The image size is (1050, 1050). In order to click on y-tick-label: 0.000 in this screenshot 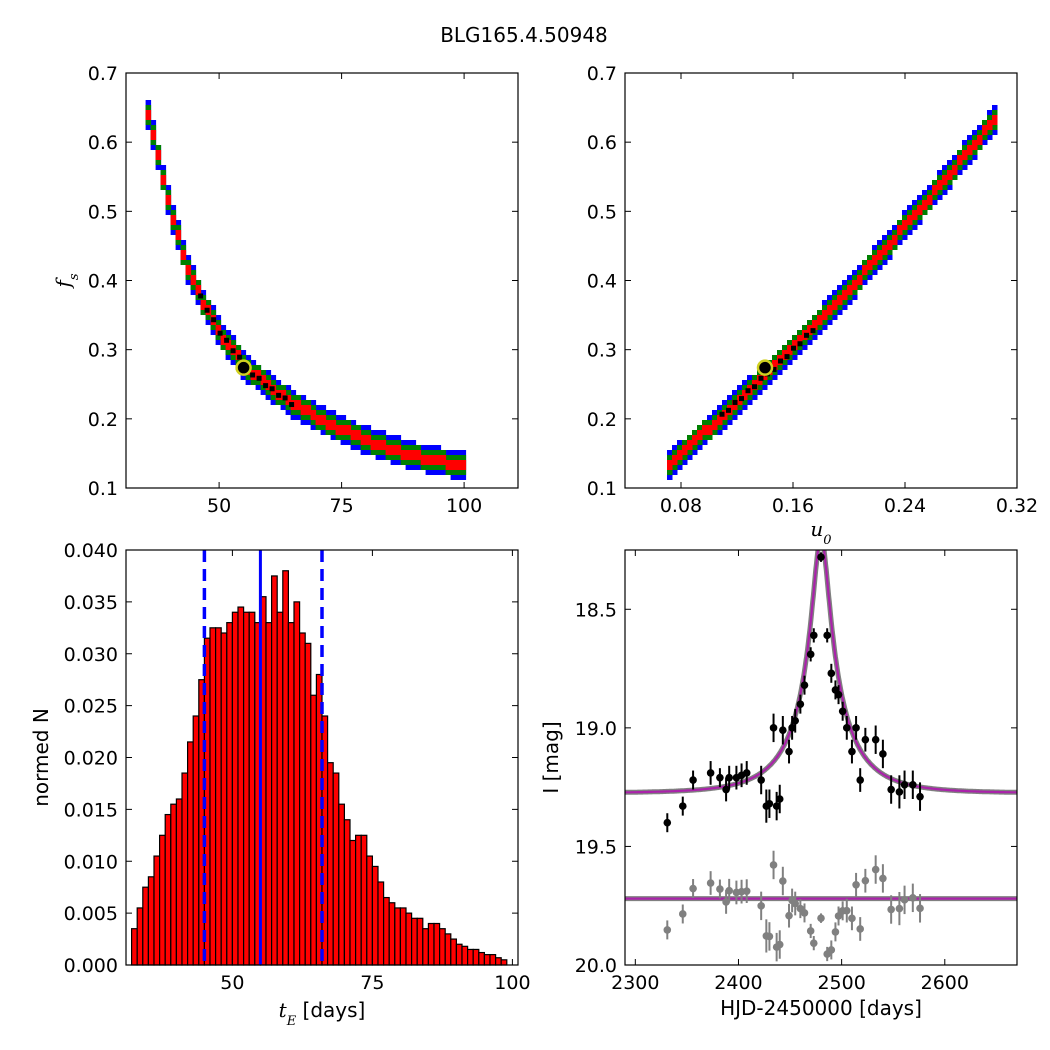, I will do `click(91, 966)`.